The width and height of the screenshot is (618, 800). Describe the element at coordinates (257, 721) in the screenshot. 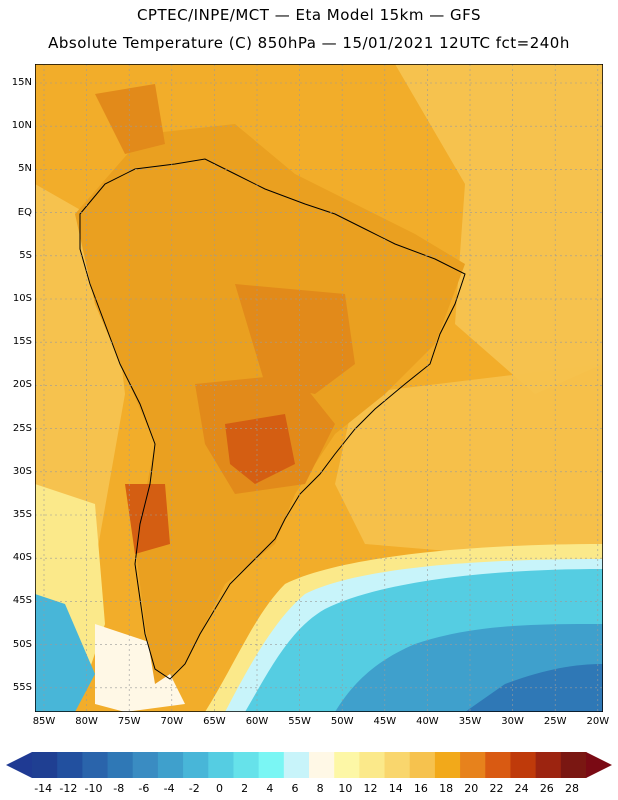

I see `longitude-label: 60W` at that location.